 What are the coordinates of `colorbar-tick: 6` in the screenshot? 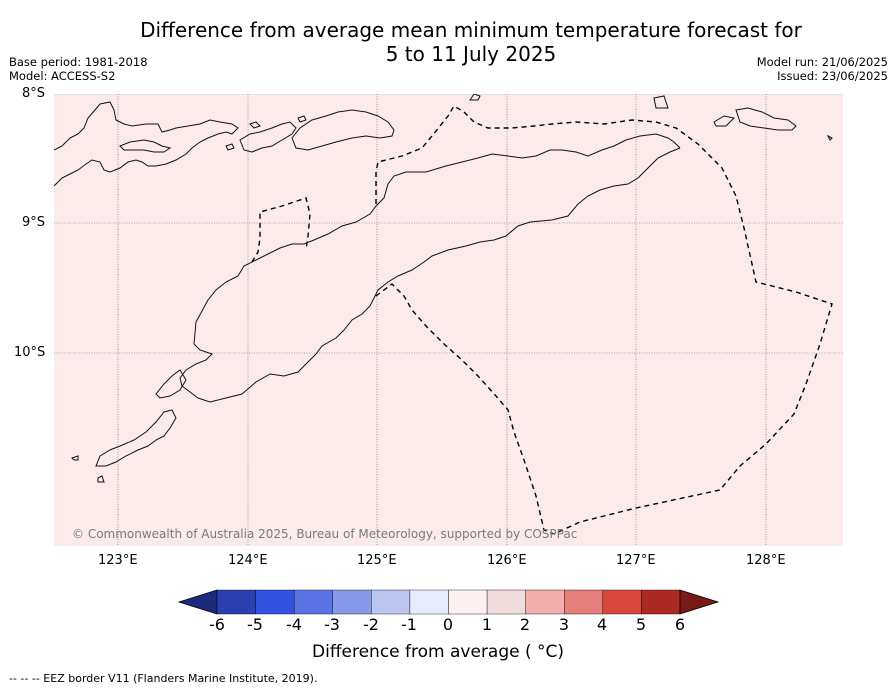 It's located at (680, 624).